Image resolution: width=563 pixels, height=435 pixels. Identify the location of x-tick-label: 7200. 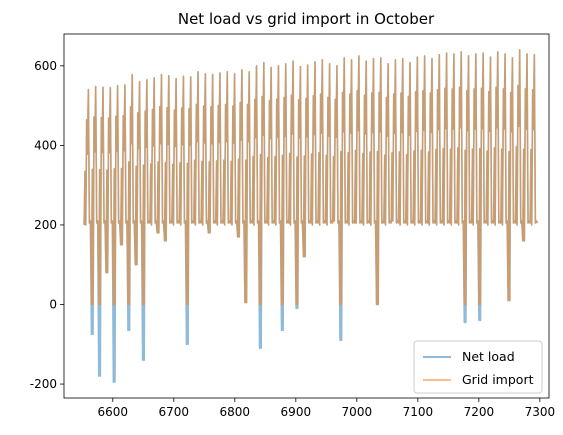
(479, 412).